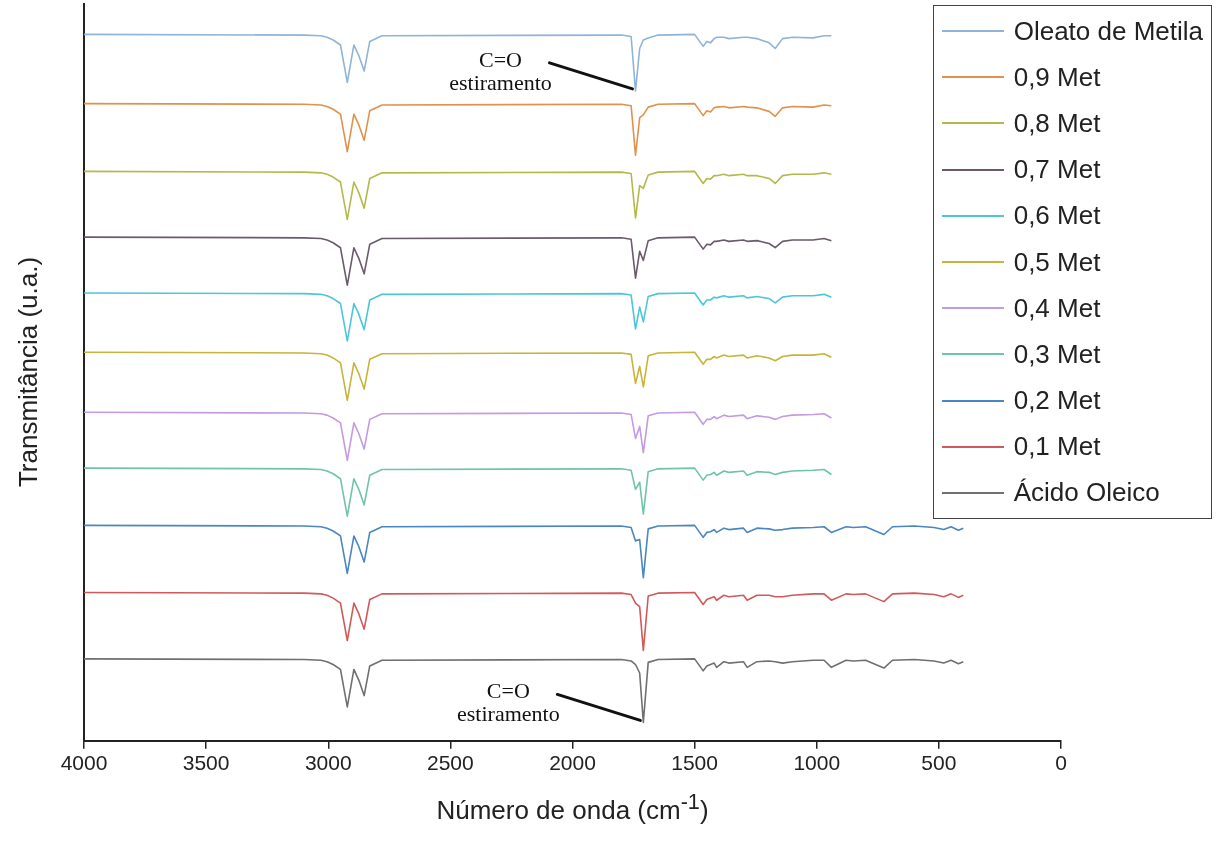 This screenshot has height=848, width=1219. I want to click on x-tick-label: 0, so click(1061, 763).